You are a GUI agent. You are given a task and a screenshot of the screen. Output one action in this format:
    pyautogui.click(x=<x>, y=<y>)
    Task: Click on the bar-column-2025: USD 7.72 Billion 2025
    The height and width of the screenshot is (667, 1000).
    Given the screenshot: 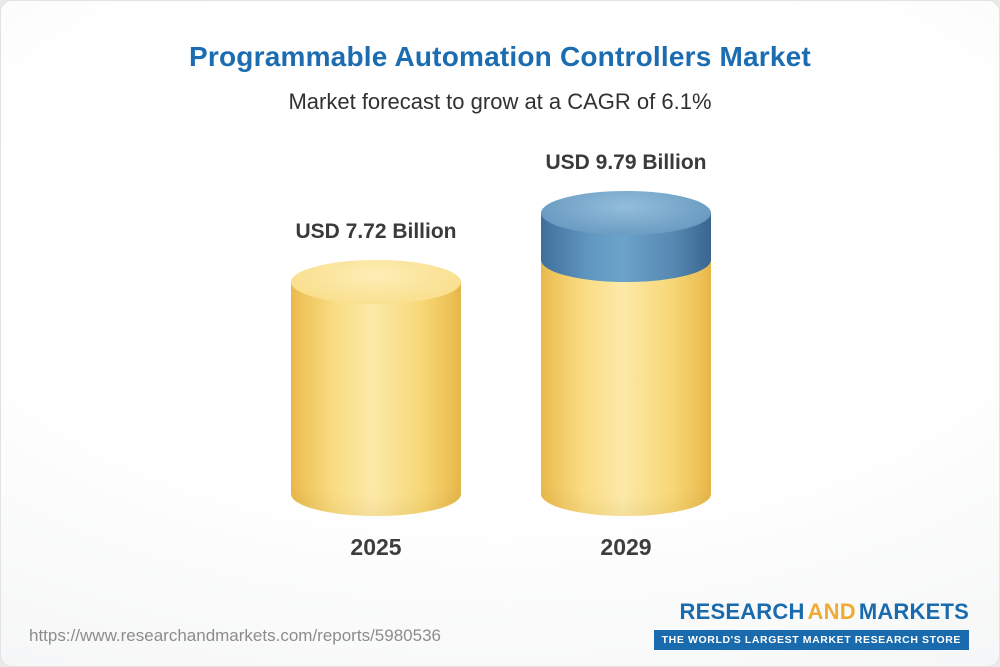 What is the action you would take?
    pyautogui.click(x=376, y=390)
    